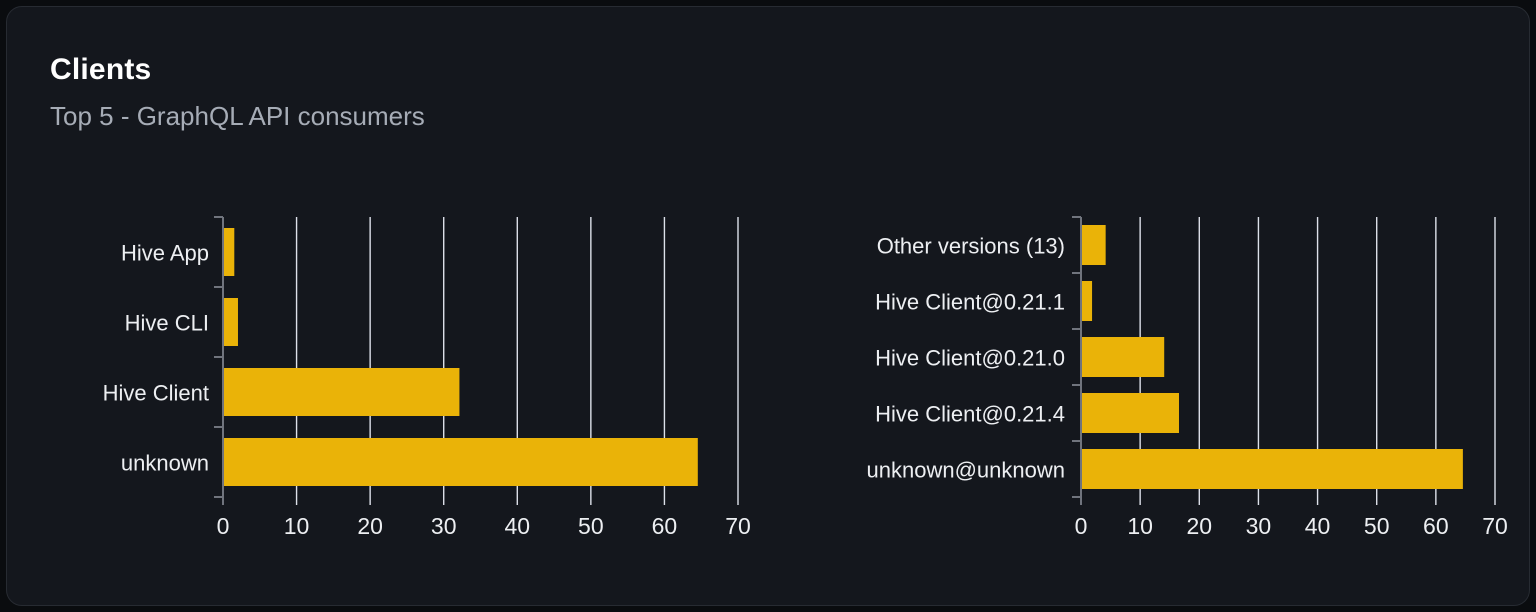 This screenshot has width=1536, height=612. What do you see at coordinates (970, 302) in the screenshot?
I see `category-label: Hive Client@0.21.1` at bounding box center [970, 302].